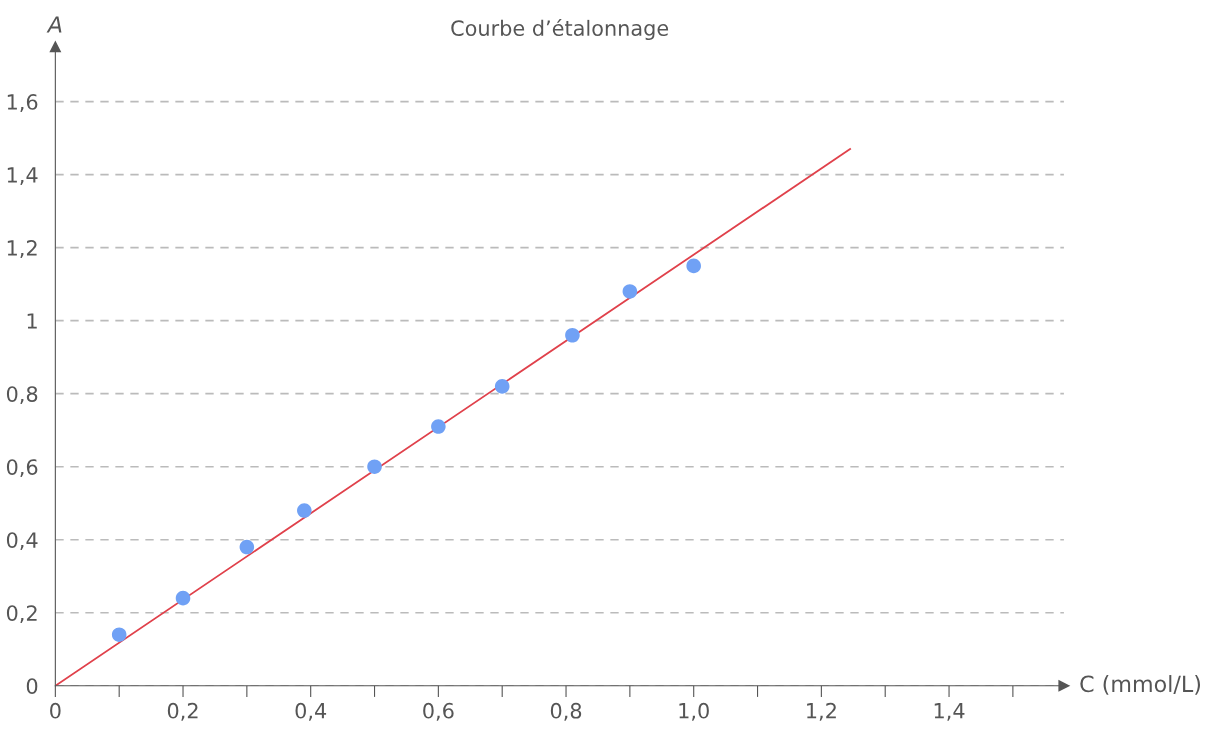  What do you see at coordinates (1140, 685) in the screenshot?
I see `x-axis-title: C (mmol/L)` at bounding box center [1140, 685].